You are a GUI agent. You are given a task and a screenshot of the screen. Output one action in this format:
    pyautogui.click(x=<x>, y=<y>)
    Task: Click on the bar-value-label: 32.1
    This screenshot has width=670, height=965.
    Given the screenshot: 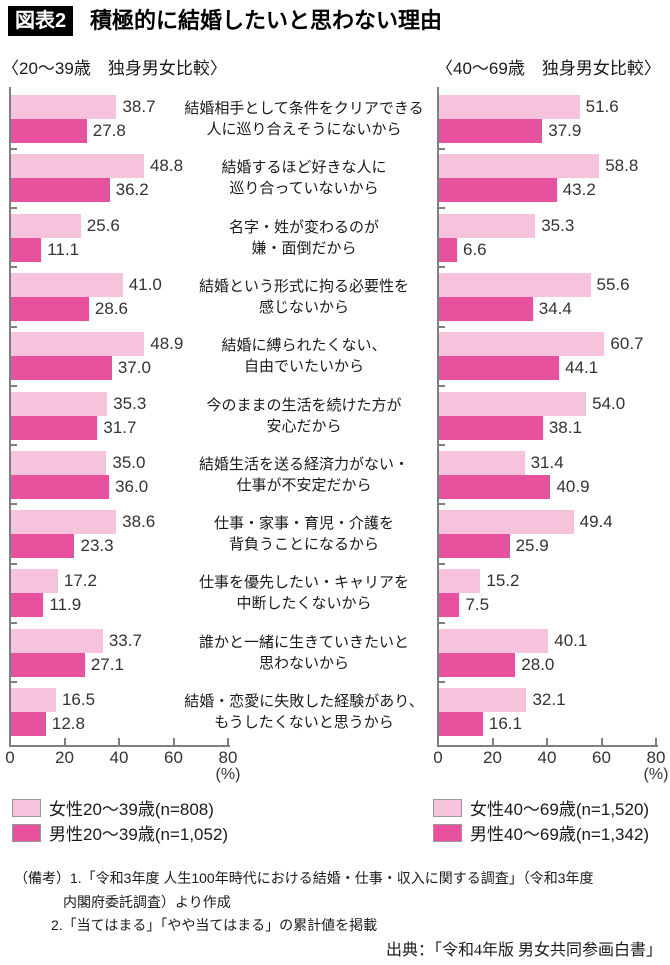 What is the action you would take?
    pyautogui.click(x=549, y=699)
    